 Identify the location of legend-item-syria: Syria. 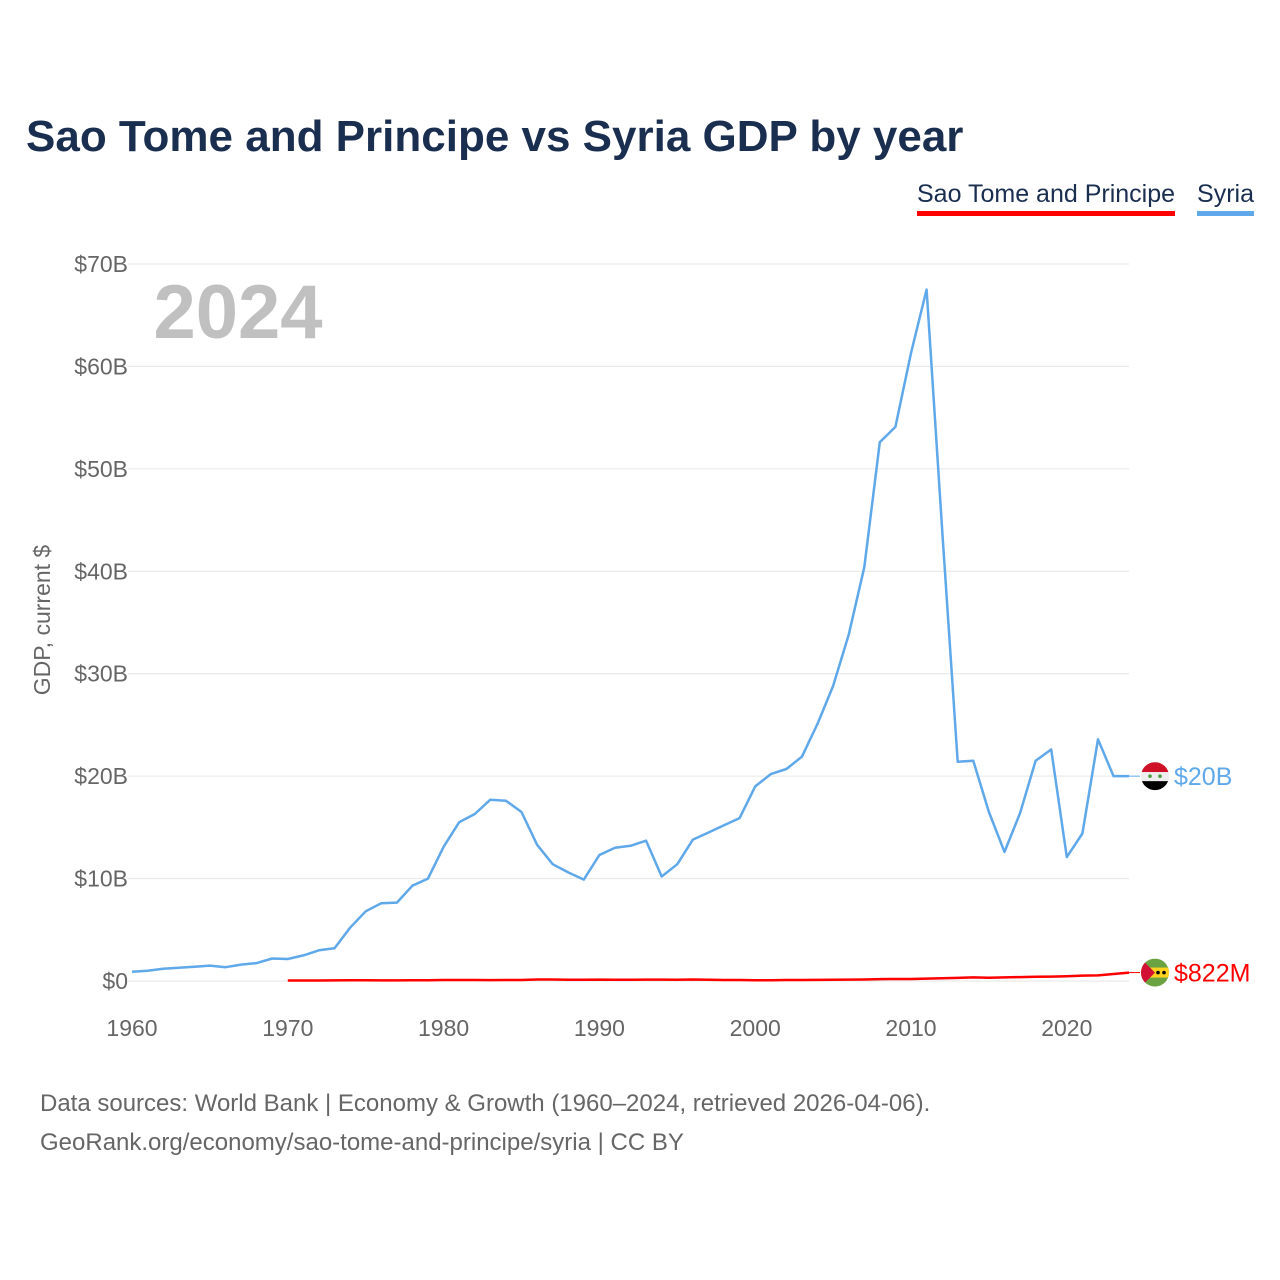
(1225, 198).